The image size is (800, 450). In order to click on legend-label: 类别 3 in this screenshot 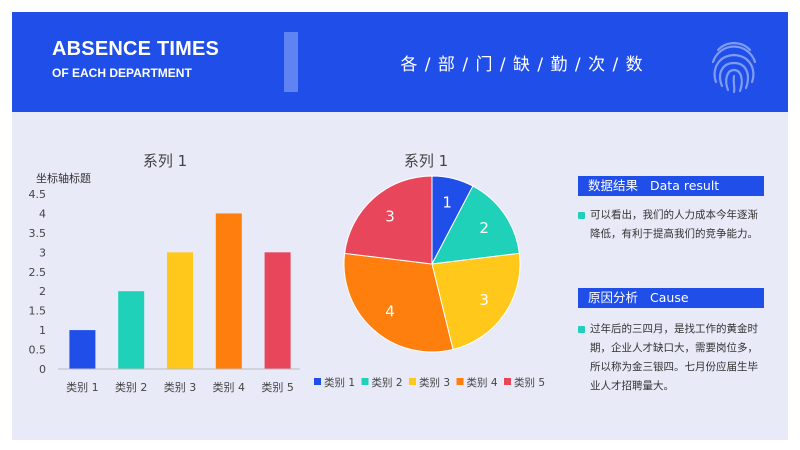, I will do `click(434, 382)`.